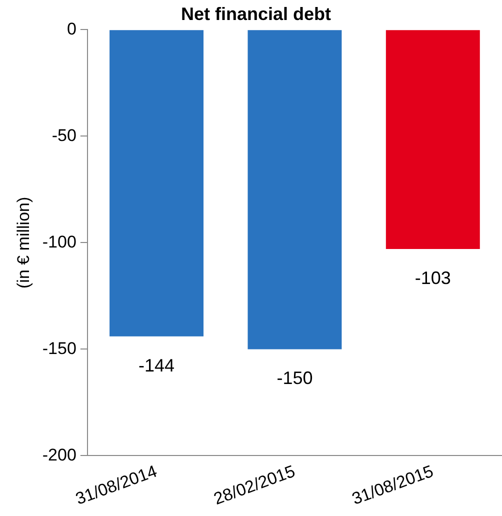 The width and height of the screenshot is (502, 516). Describe the element at coordinates (59, 242) in the screenshot. I see `y-tick-label: -100` at that location.